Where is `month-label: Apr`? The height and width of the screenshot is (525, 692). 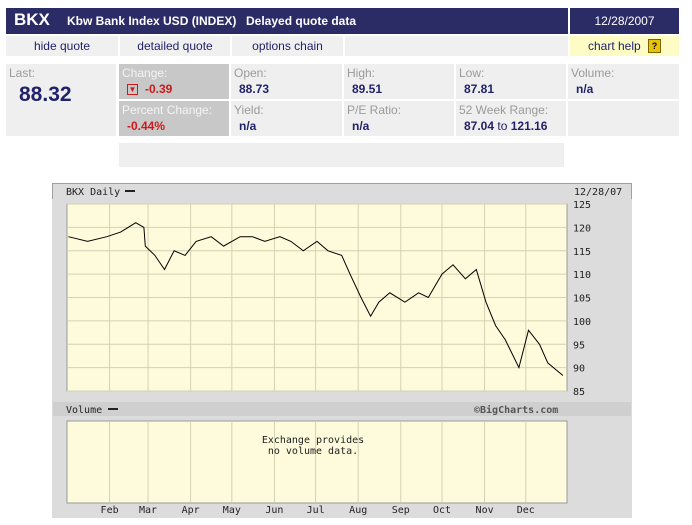 month-label: Apr is located at coordinates (191, 510).